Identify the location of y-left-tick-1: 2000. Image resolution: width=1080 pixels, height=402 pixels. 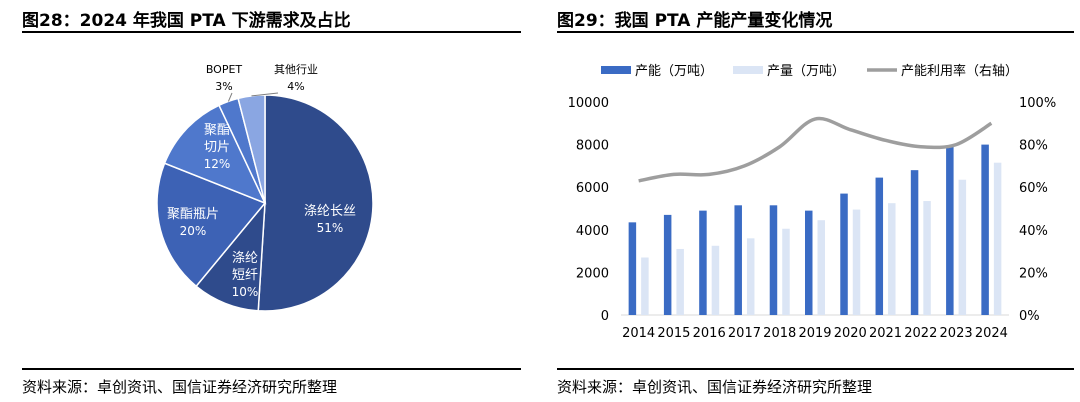
(592, 273).